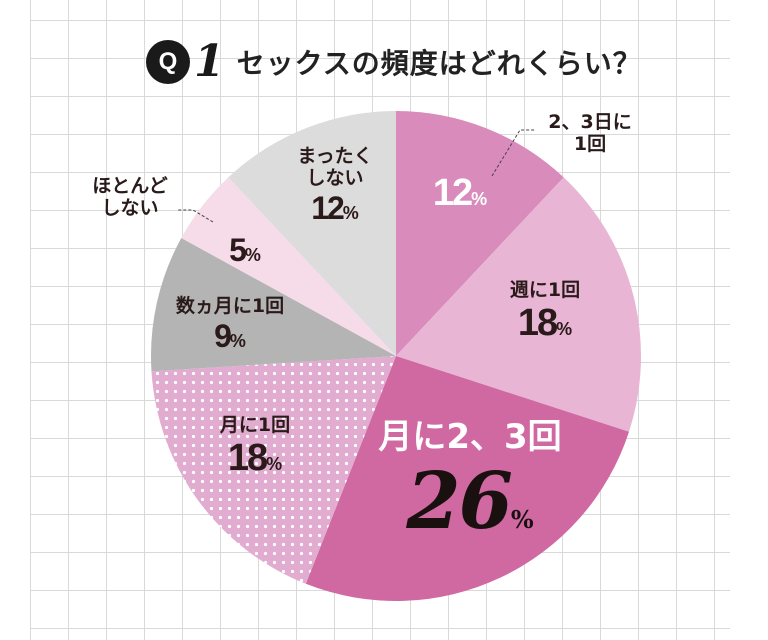  I want to click on outer-label-s0: 2、3日に1回, so click(590, 133).